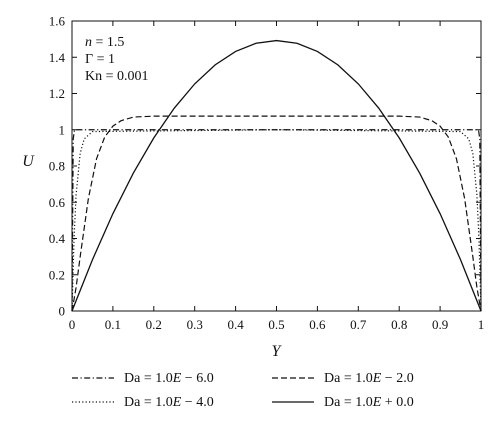 The width and height of the screenshot is (500, 434). I want to click on legend-label: Da = 1.0E + 0.0, so click(369, 402).